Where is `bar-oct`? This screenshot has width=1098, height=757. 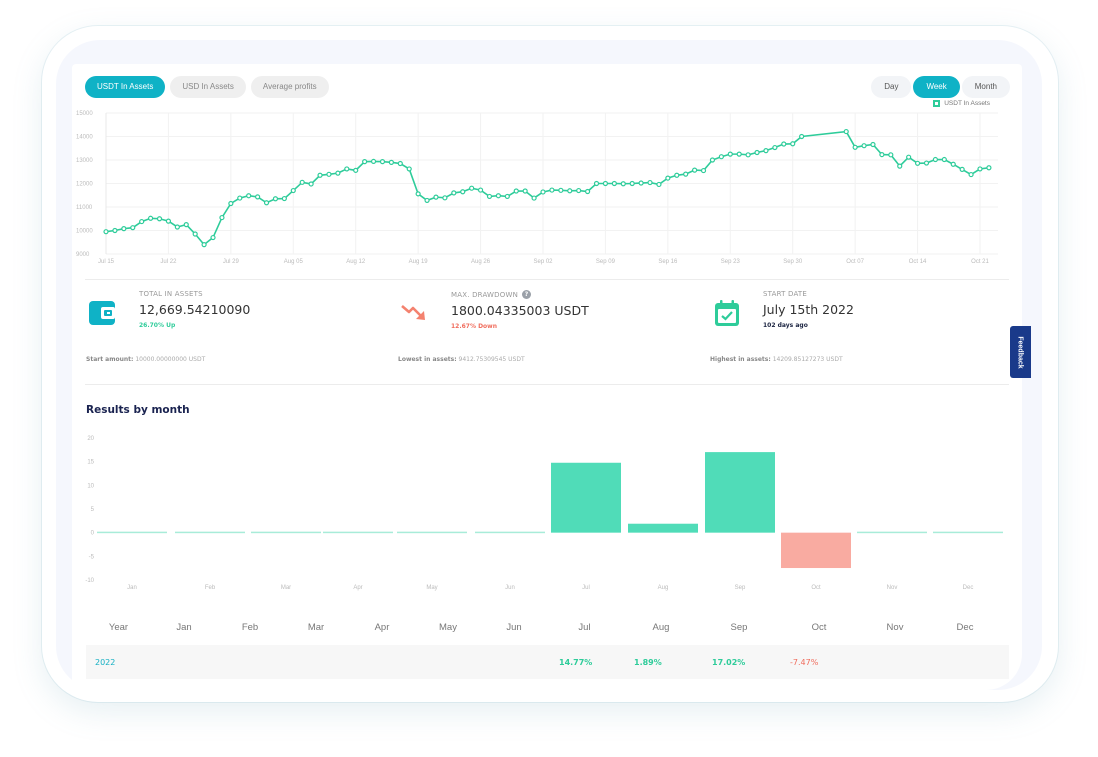
bar-oct is located at coordinates (816, 550).